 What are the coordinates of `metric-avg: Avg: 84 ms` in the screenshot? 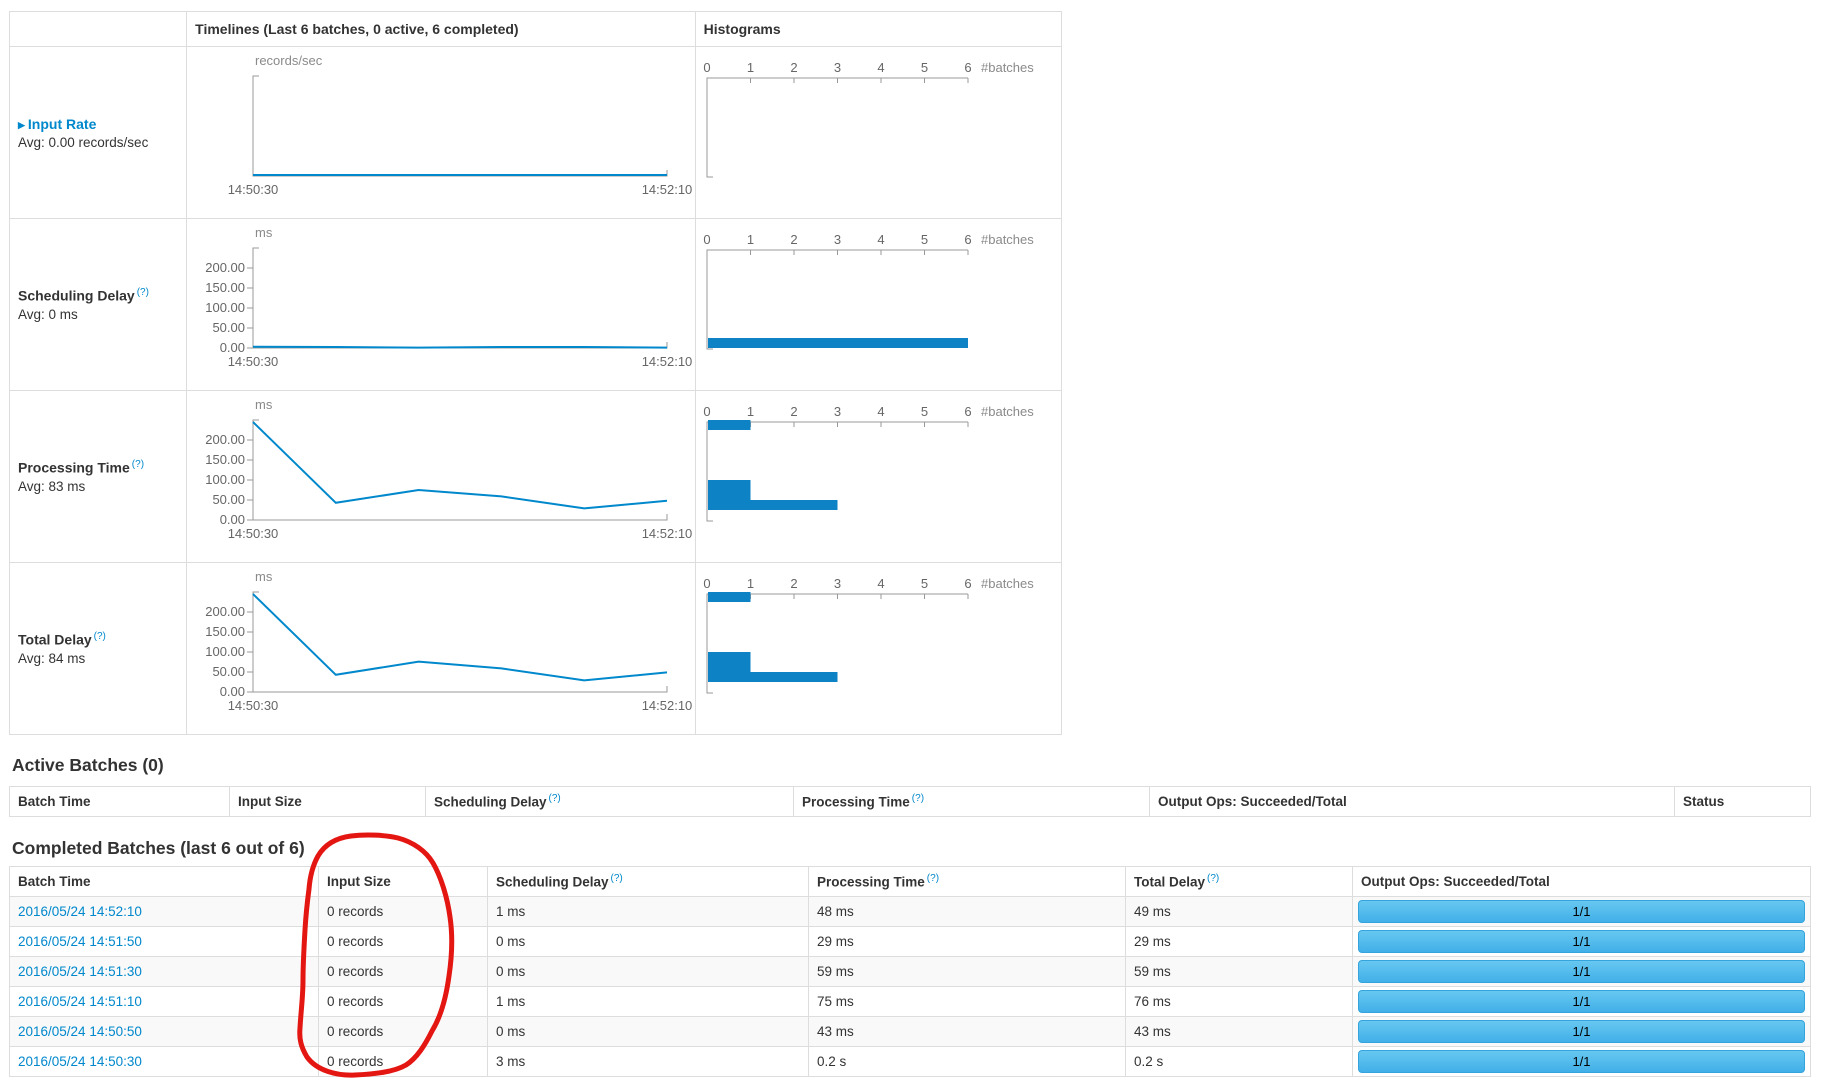 It's located at (52, 658).